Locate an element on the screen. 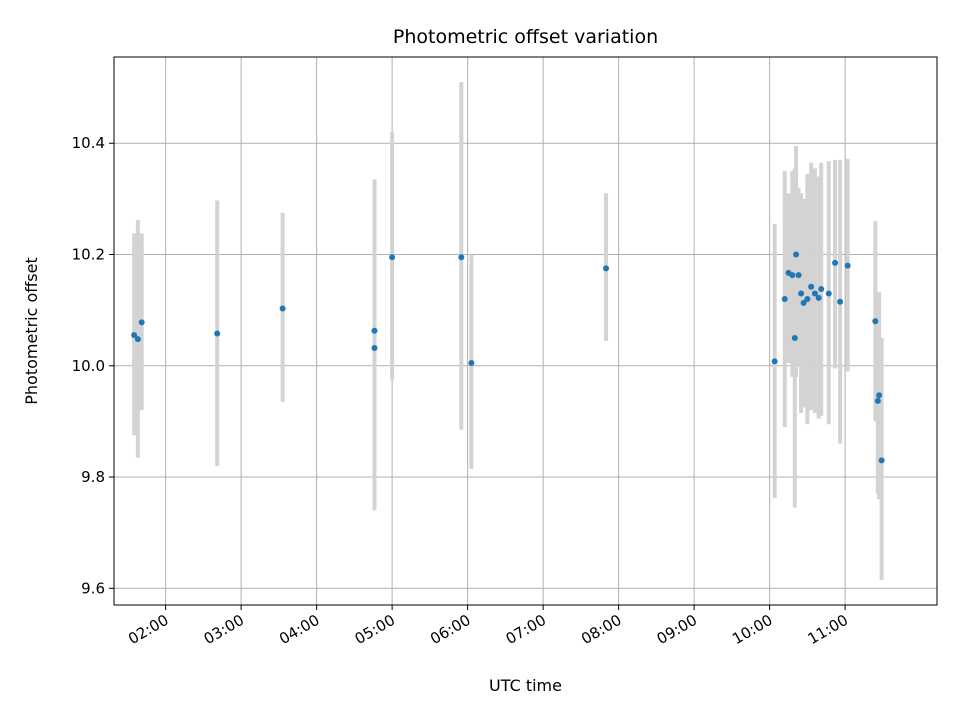 This screenshot has width=960, height=720. chart-title: Photometric offset variation is located at coordinates (525, 37).